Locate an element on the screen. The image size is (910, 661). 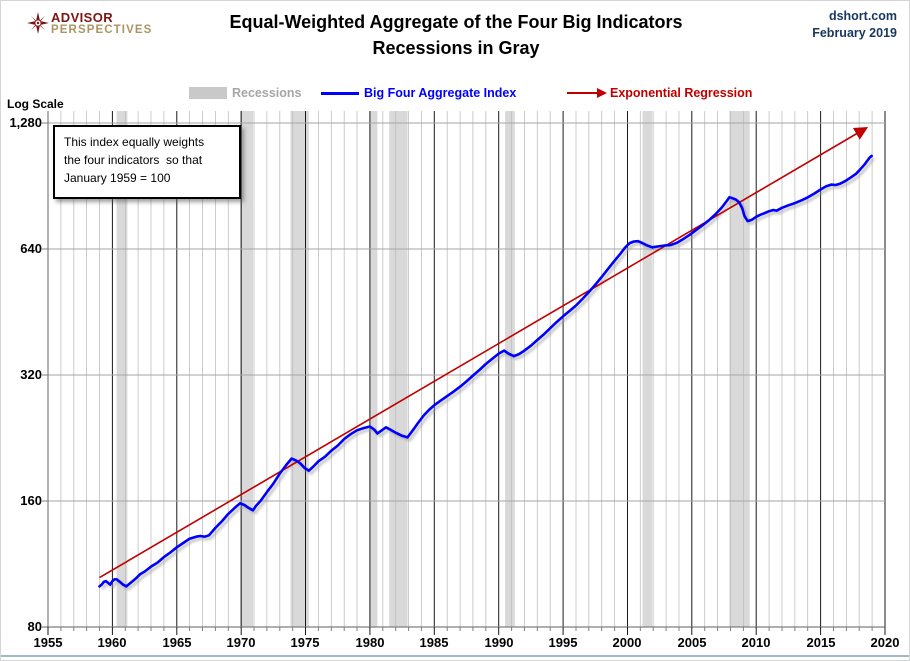
annotation-line1: This index equally weights is located at coordinates (134, 142).